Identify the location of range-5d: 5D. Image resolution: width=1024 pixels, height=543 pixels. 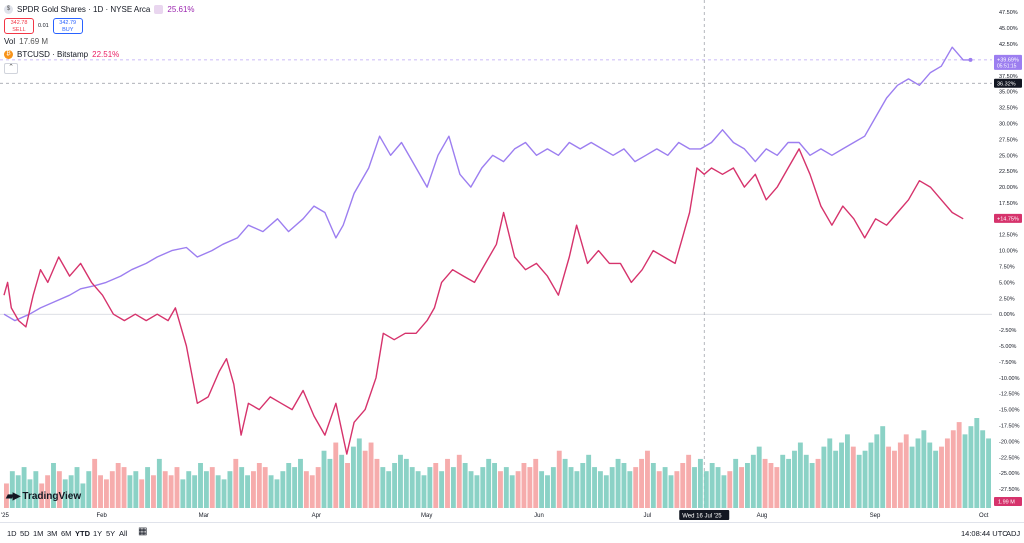
(25, 533).